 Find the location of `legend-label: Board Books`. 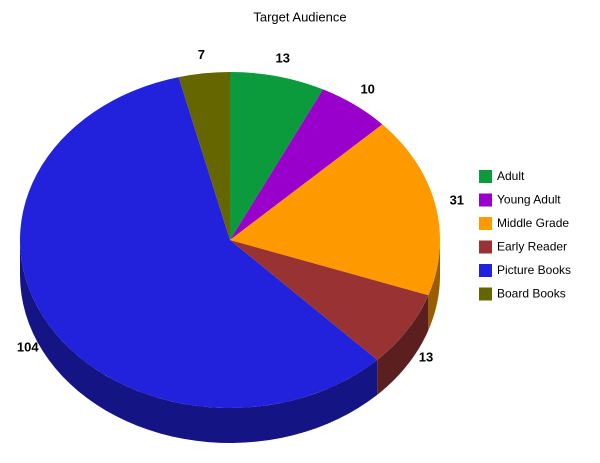

legend-label: Board Books is located at coordinates (531, 294).